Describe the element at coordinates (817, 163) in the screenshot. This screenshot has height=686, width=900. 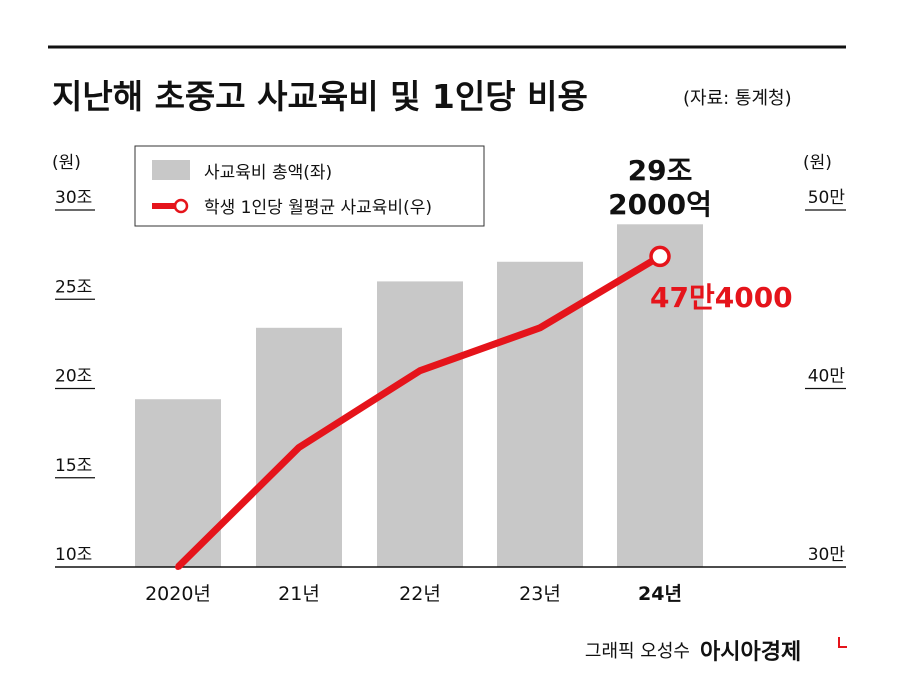
I see `right-axis-unit: (원)` at that location.